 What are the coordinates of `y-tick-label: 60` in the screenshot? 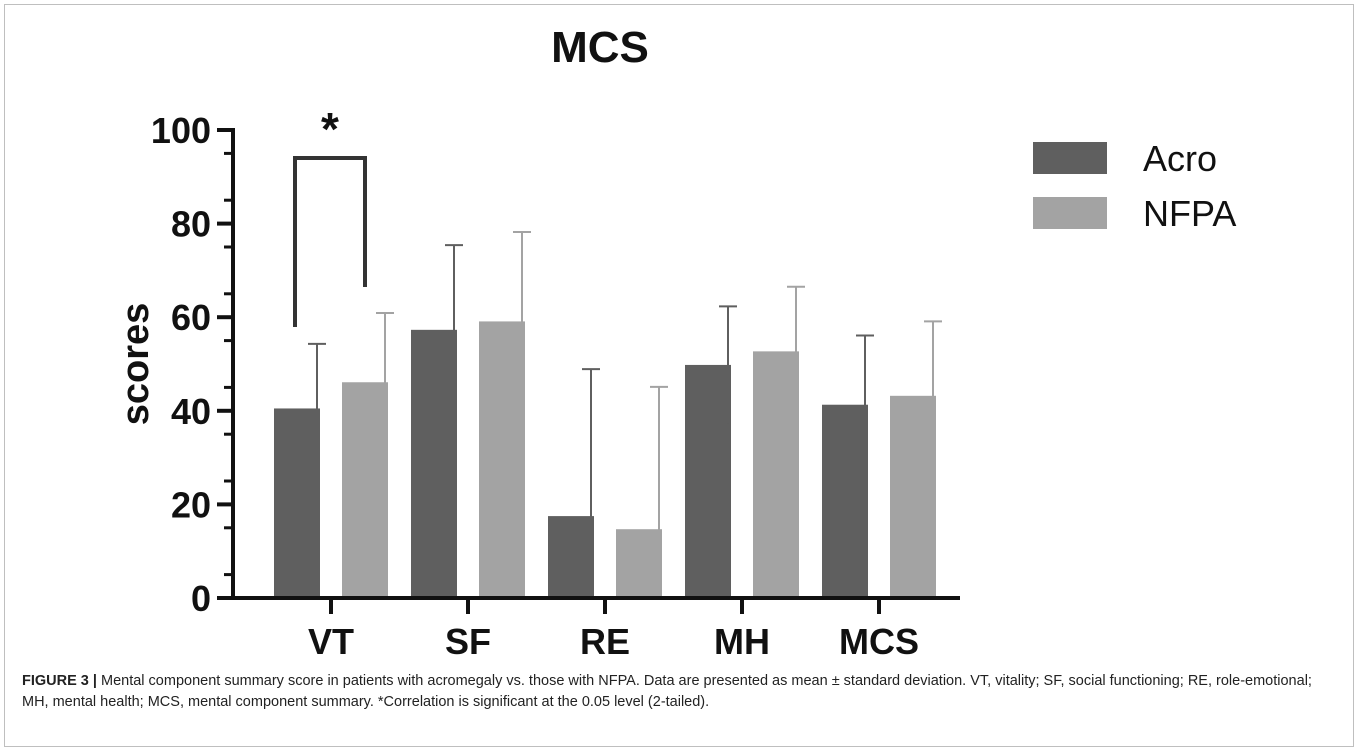 It's located at (191, 317).